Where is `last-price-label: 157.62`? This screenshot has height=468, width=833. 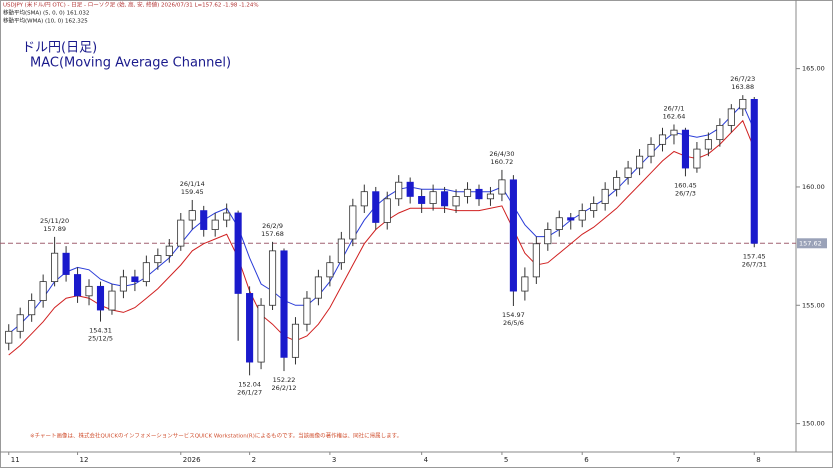 last-price-label: 157.62 is located at coordinates (810, 243).